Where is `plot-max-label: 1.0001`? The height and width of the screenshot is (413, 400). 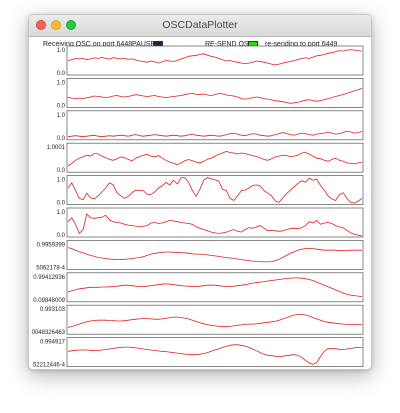
plot-max-label: 1.0001 is located at coordinates (56, 148).